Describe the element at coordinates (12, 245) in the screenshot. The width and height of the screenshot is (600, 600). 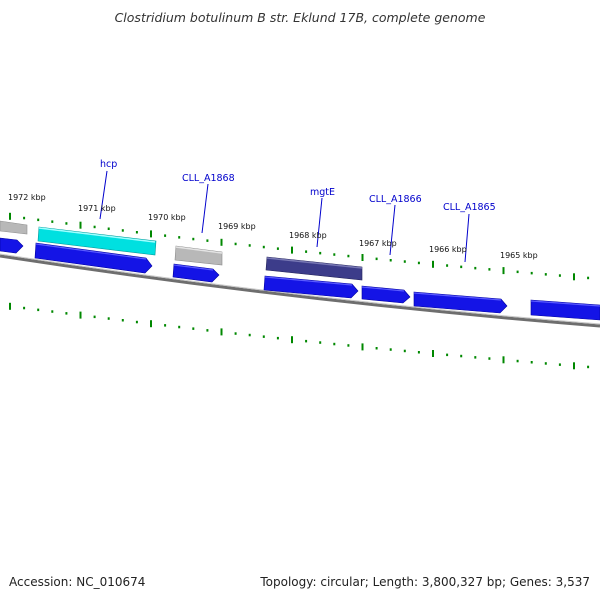
I see `gene-blue-left` at that location.